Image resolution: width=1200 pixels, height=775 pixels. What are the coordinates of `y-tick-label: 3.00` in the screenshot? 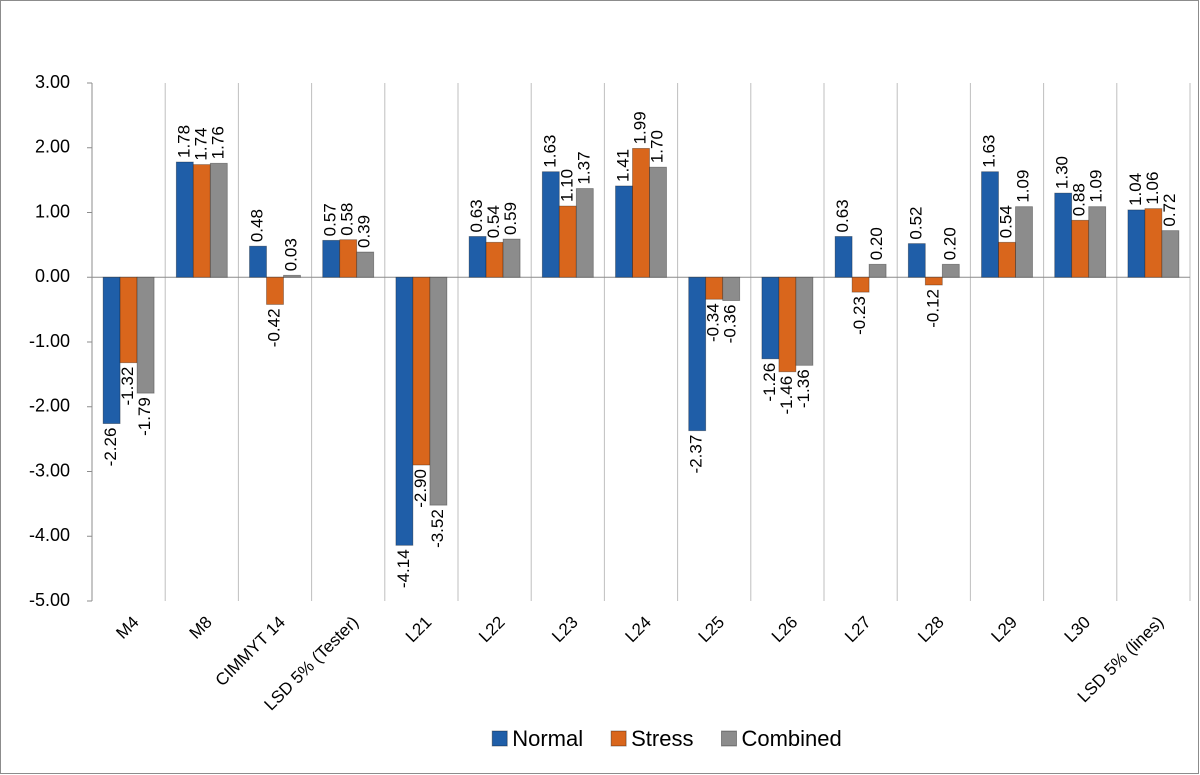 It's located at (52, 82).